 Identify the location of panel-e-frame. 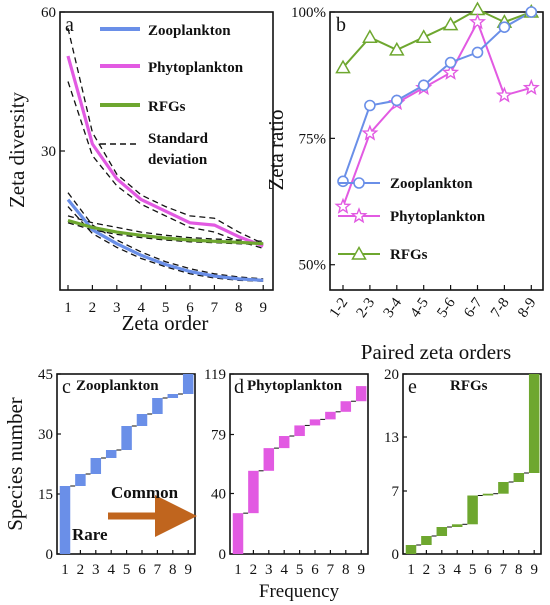
(472, 464).